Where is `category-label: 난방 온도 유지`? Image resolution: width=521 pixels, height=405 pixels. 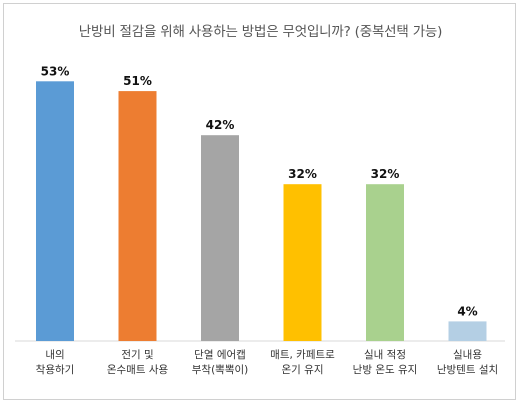 category-label: 난방 온도 유지 is located at coordinates (385, 370).